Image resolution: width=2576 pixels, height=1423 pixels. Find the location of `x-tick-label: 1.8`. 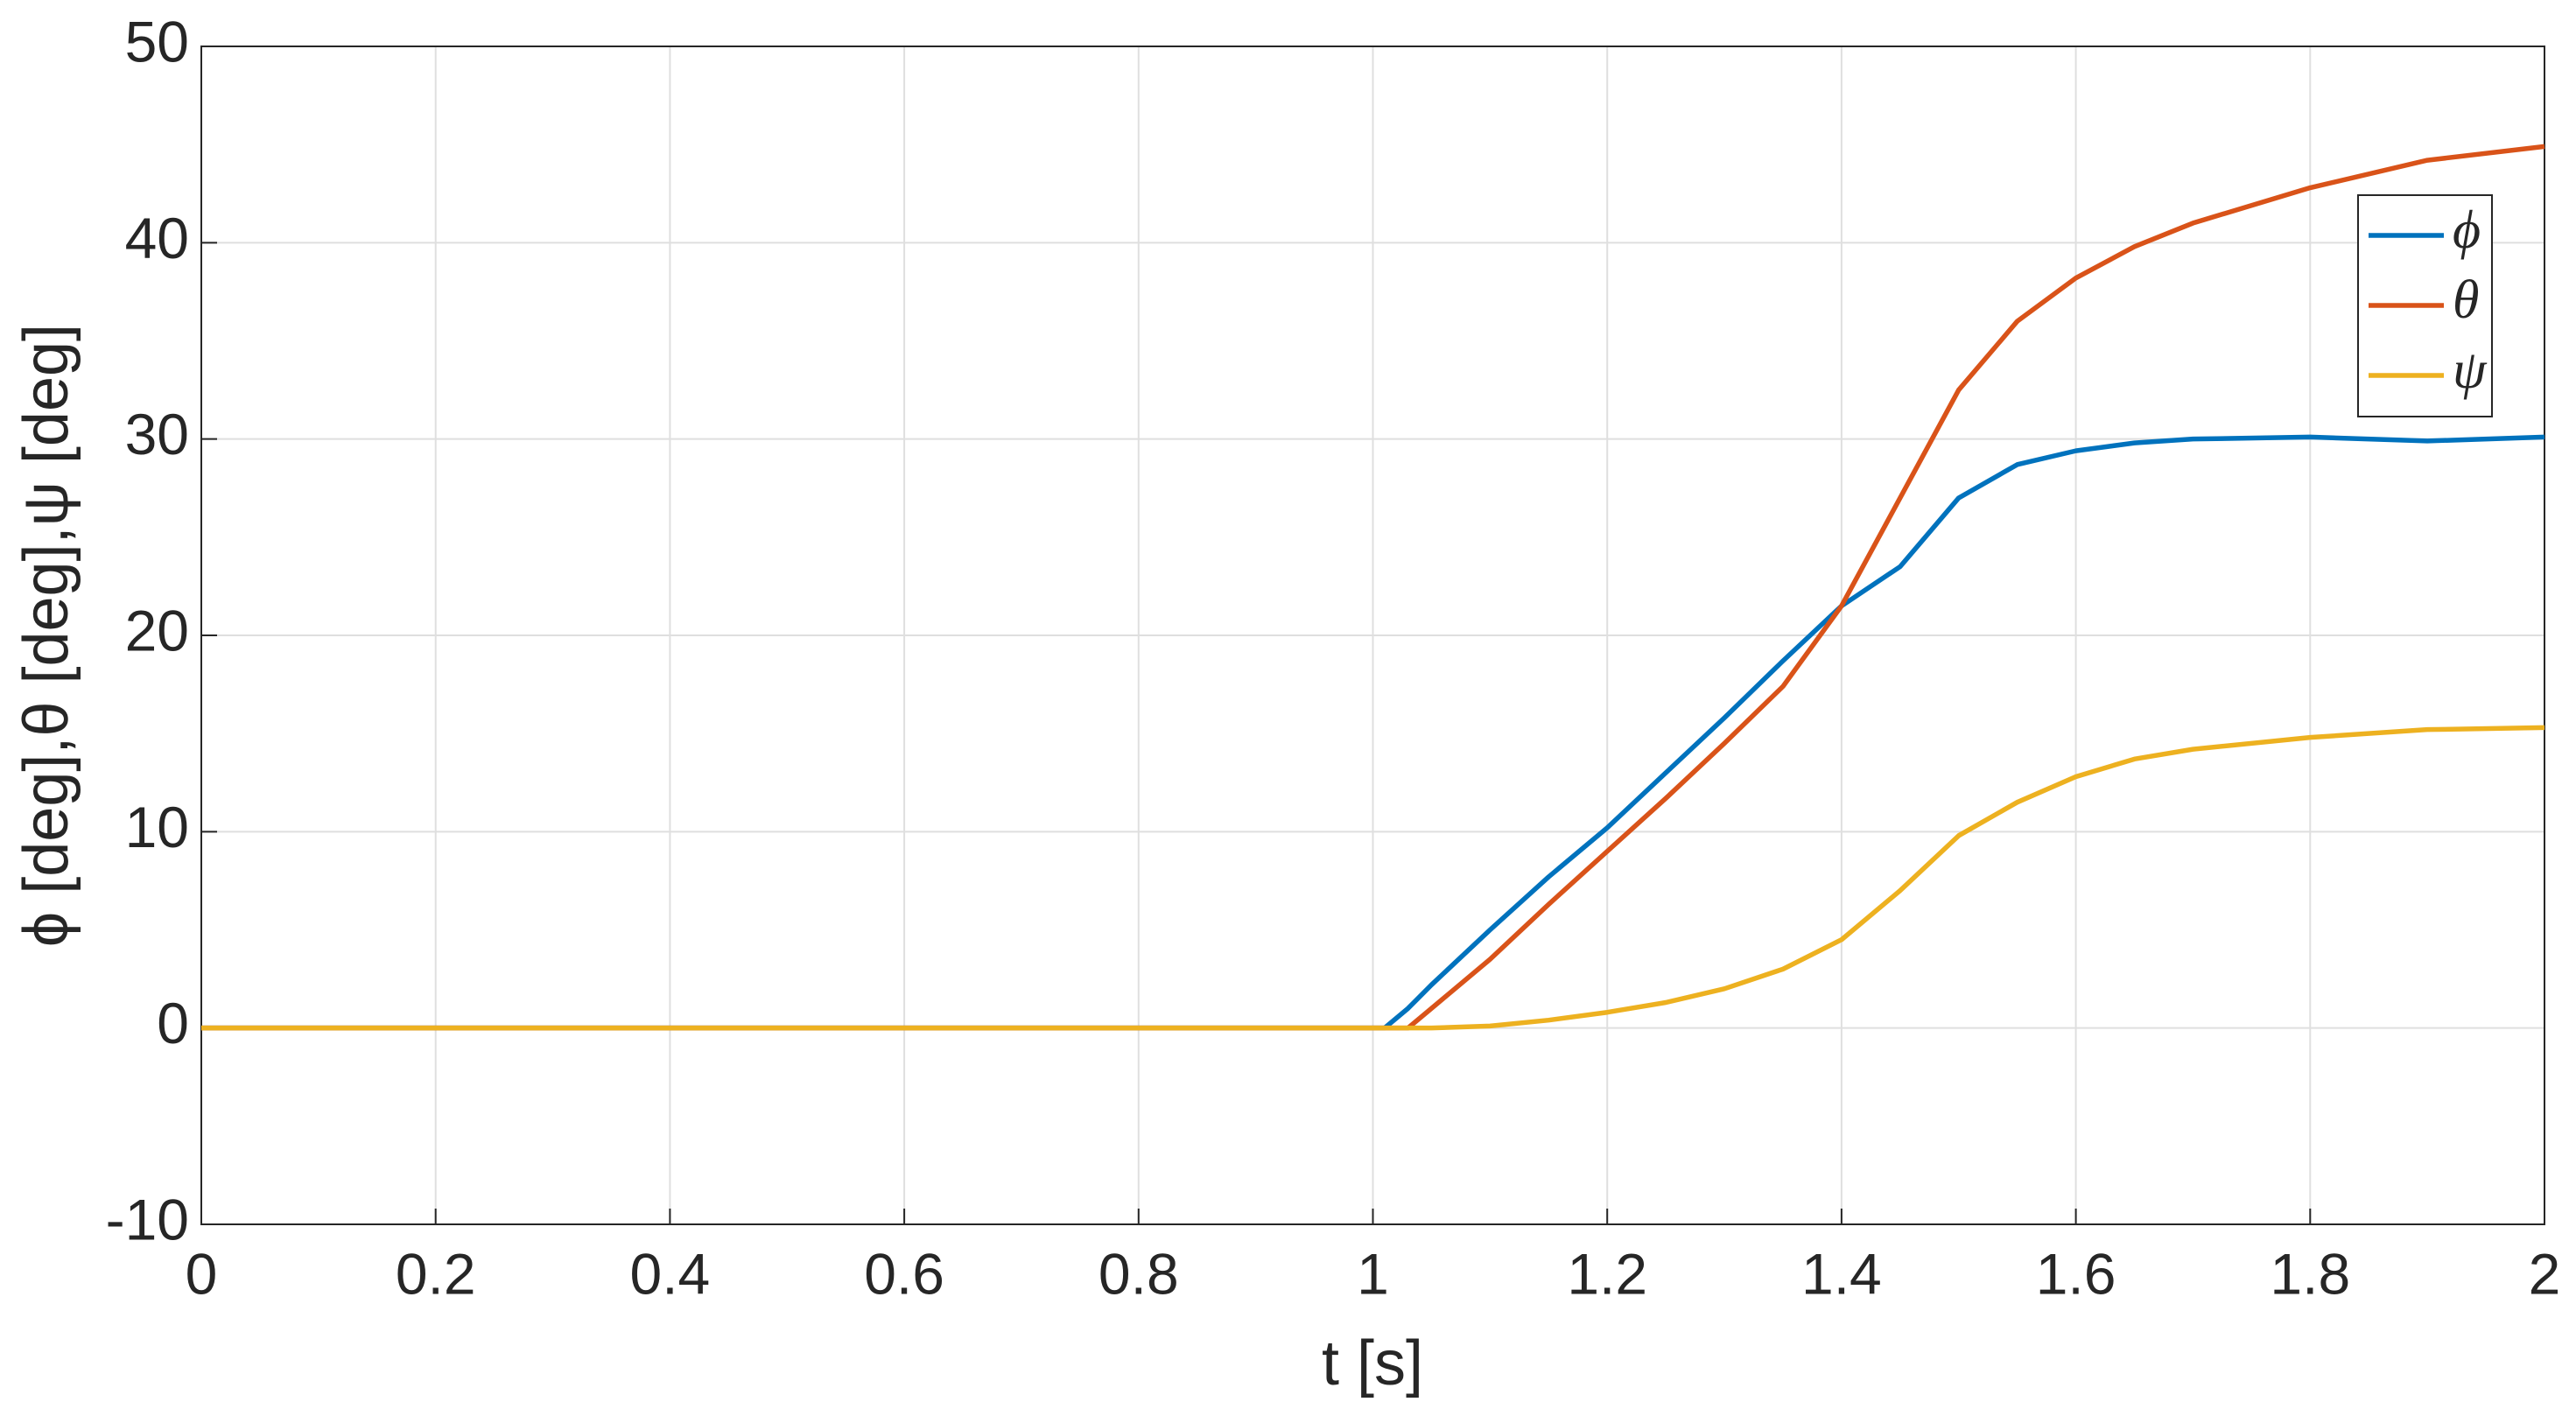

x-tick-label: 1.8 is located at coordinates (2310, 1273).